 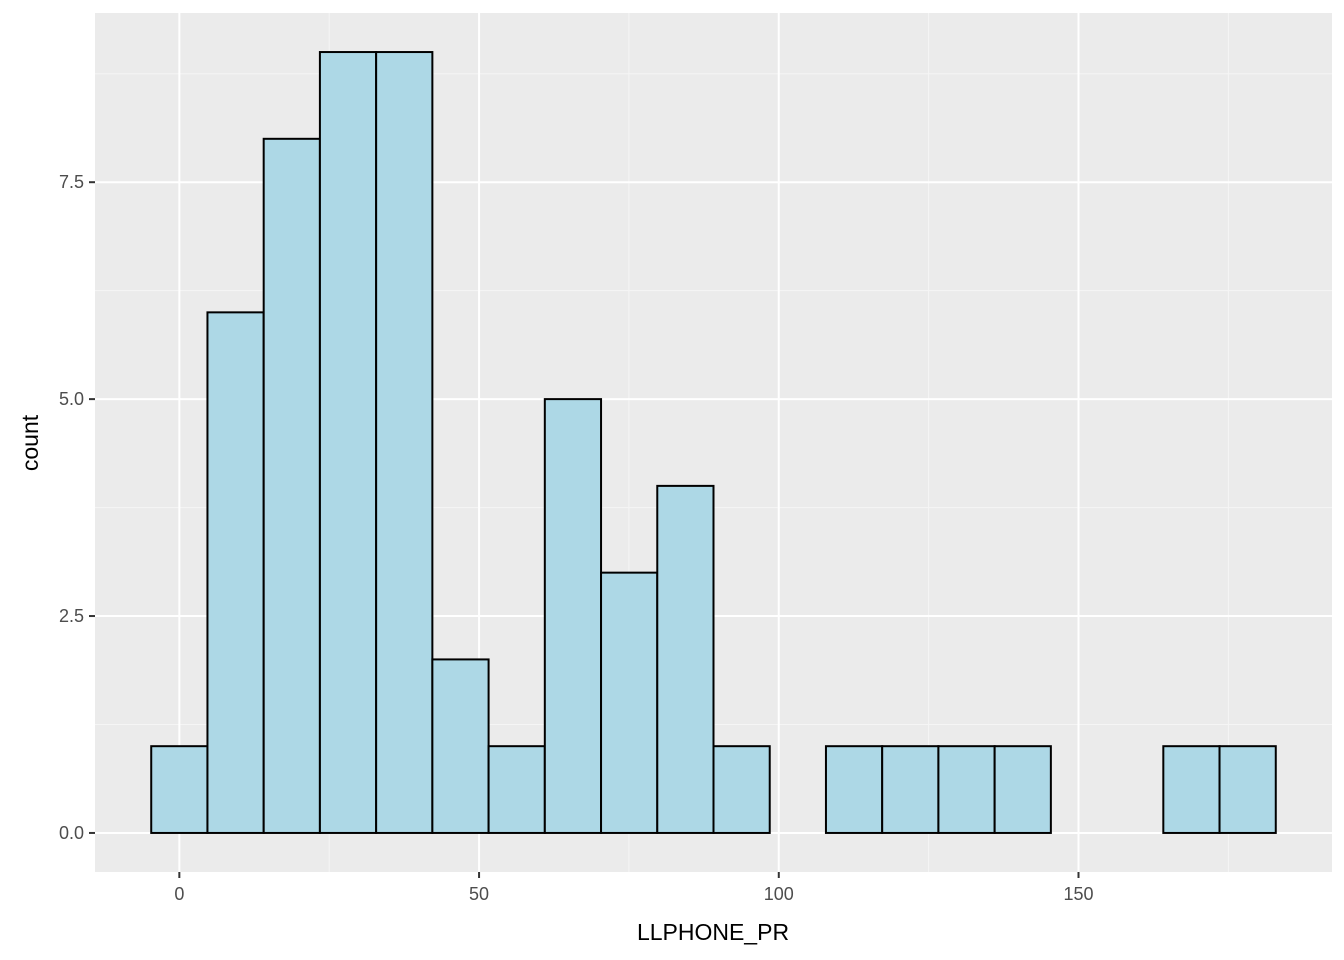 What do you see at coordinates (634, 888) in the screenshot?
I see `x-axis: 0 50 100 150` at bounding box center [634, 888].